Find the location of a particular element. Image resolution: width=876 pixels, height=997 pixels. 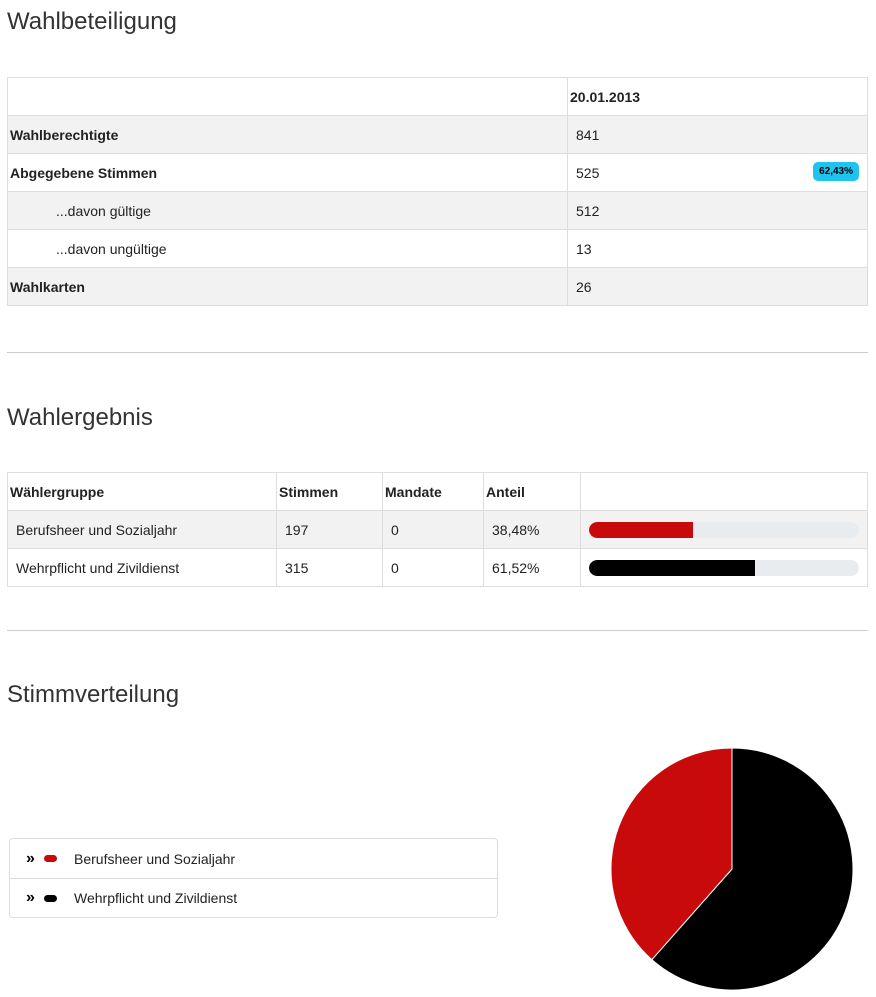

table-row: ...davon gültige 512 is located at coordinates (437, 210).